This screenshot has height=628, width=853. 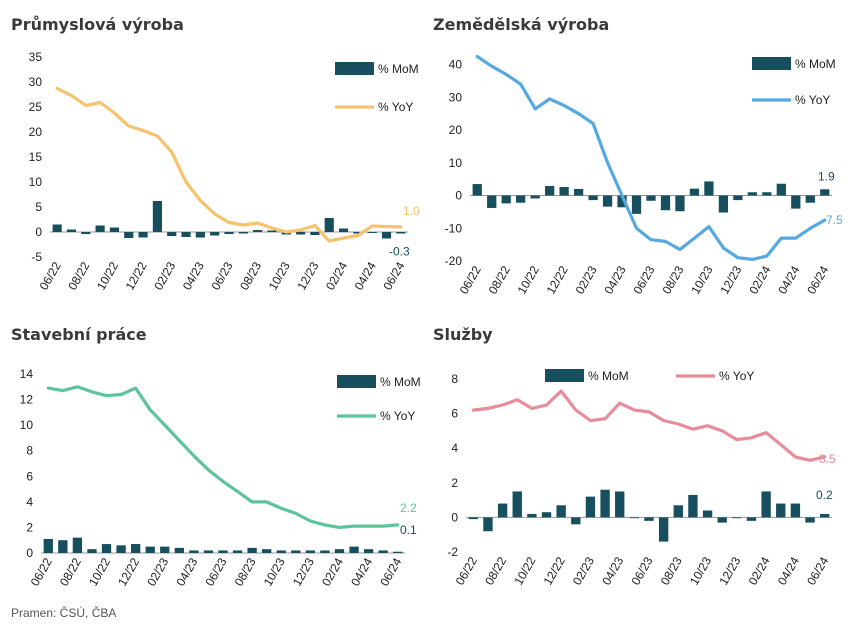 What do you see at coordinates (408, 508) in the screenshot?
I see `data-label-yoy: 2.2` at bounding box center [408, 508].